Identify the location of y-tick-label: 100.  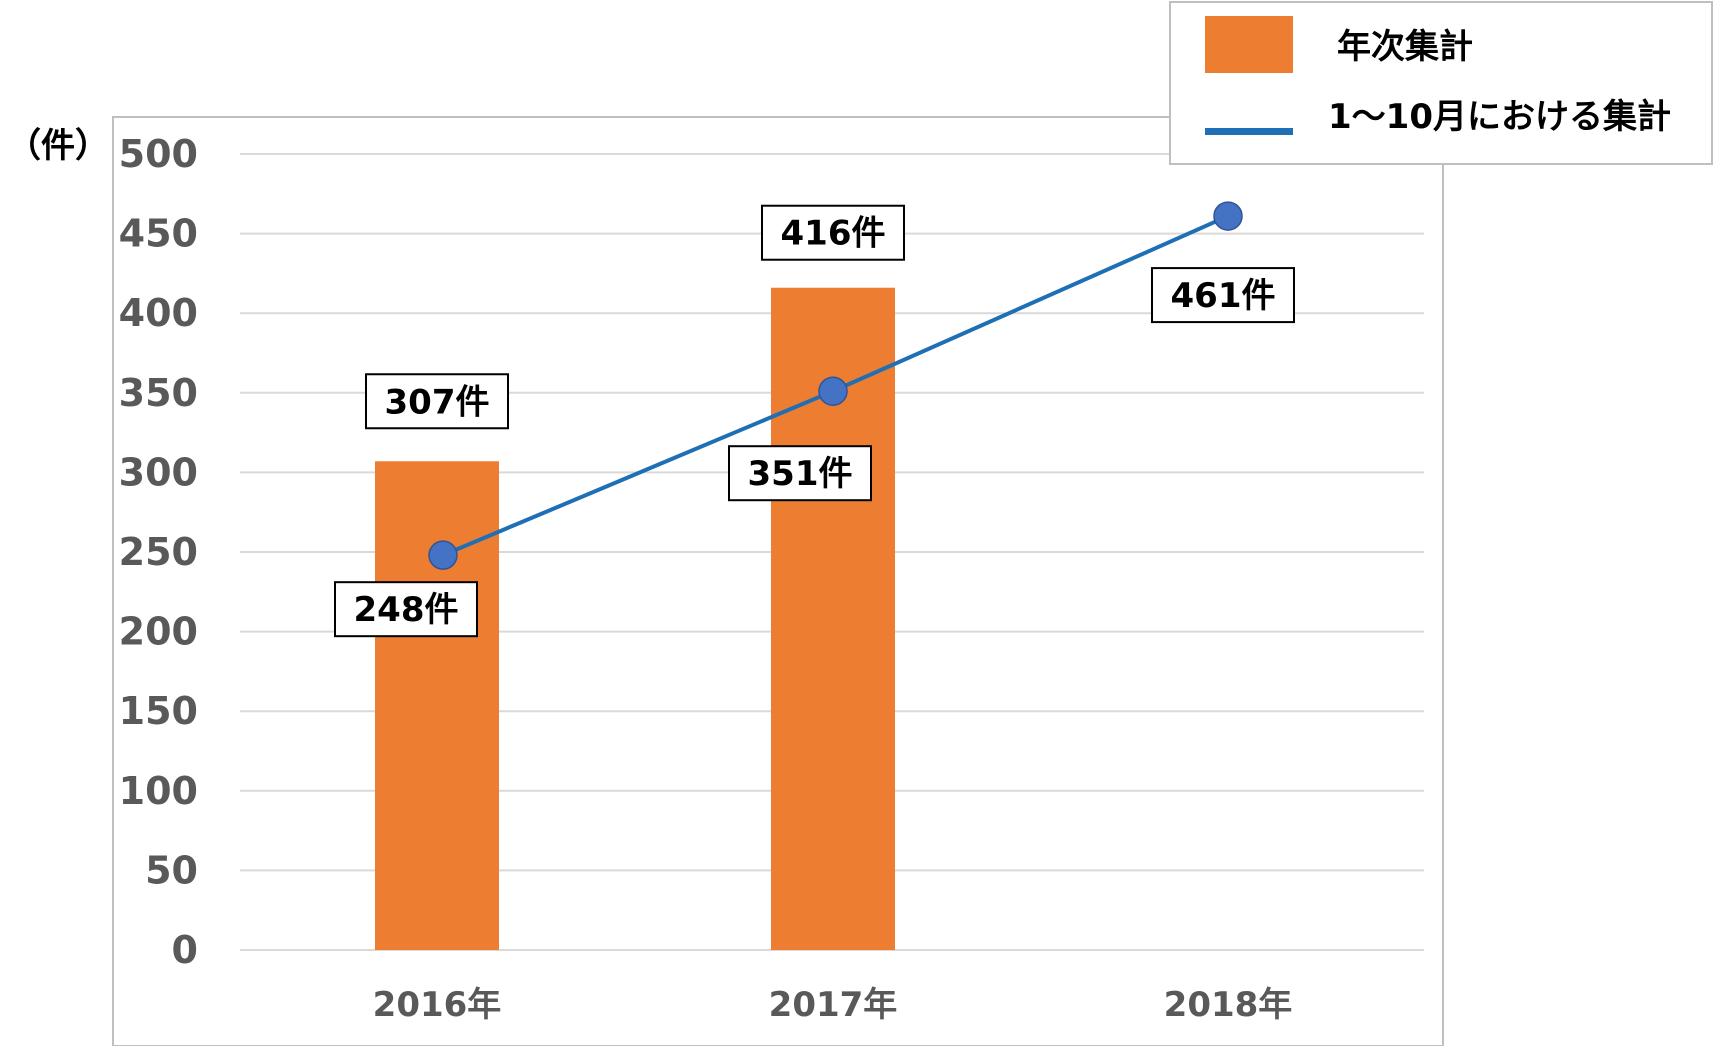
(158, 791).